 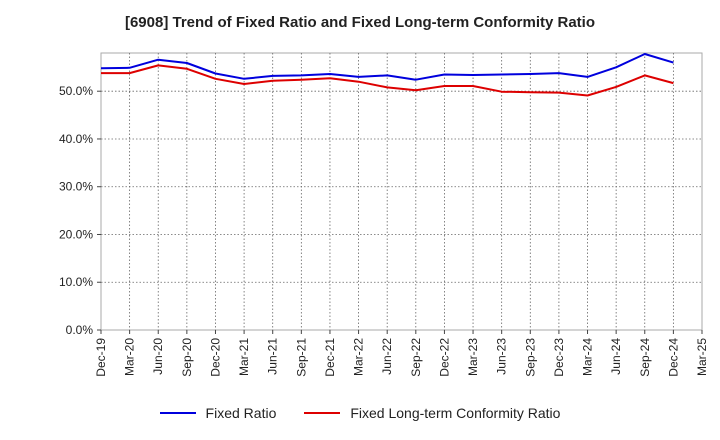 I want to click on x-tick-label: Mar-23, so click(x=473, y=357).